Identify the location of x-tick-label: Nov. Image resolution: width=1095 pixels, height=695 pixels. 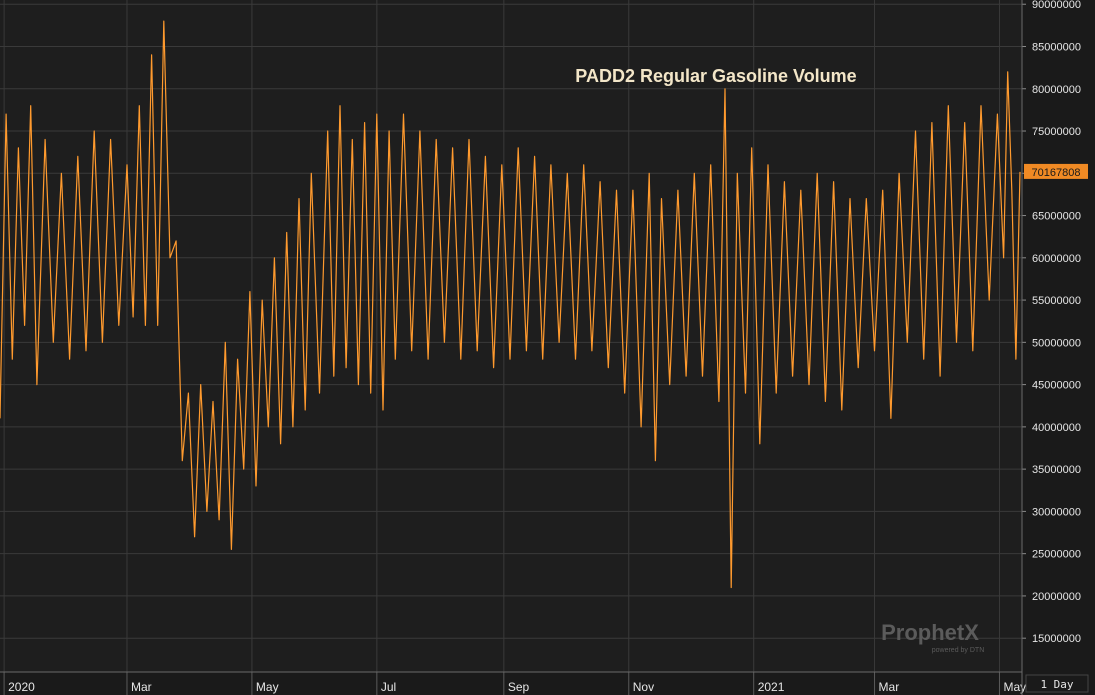
(643, 687).